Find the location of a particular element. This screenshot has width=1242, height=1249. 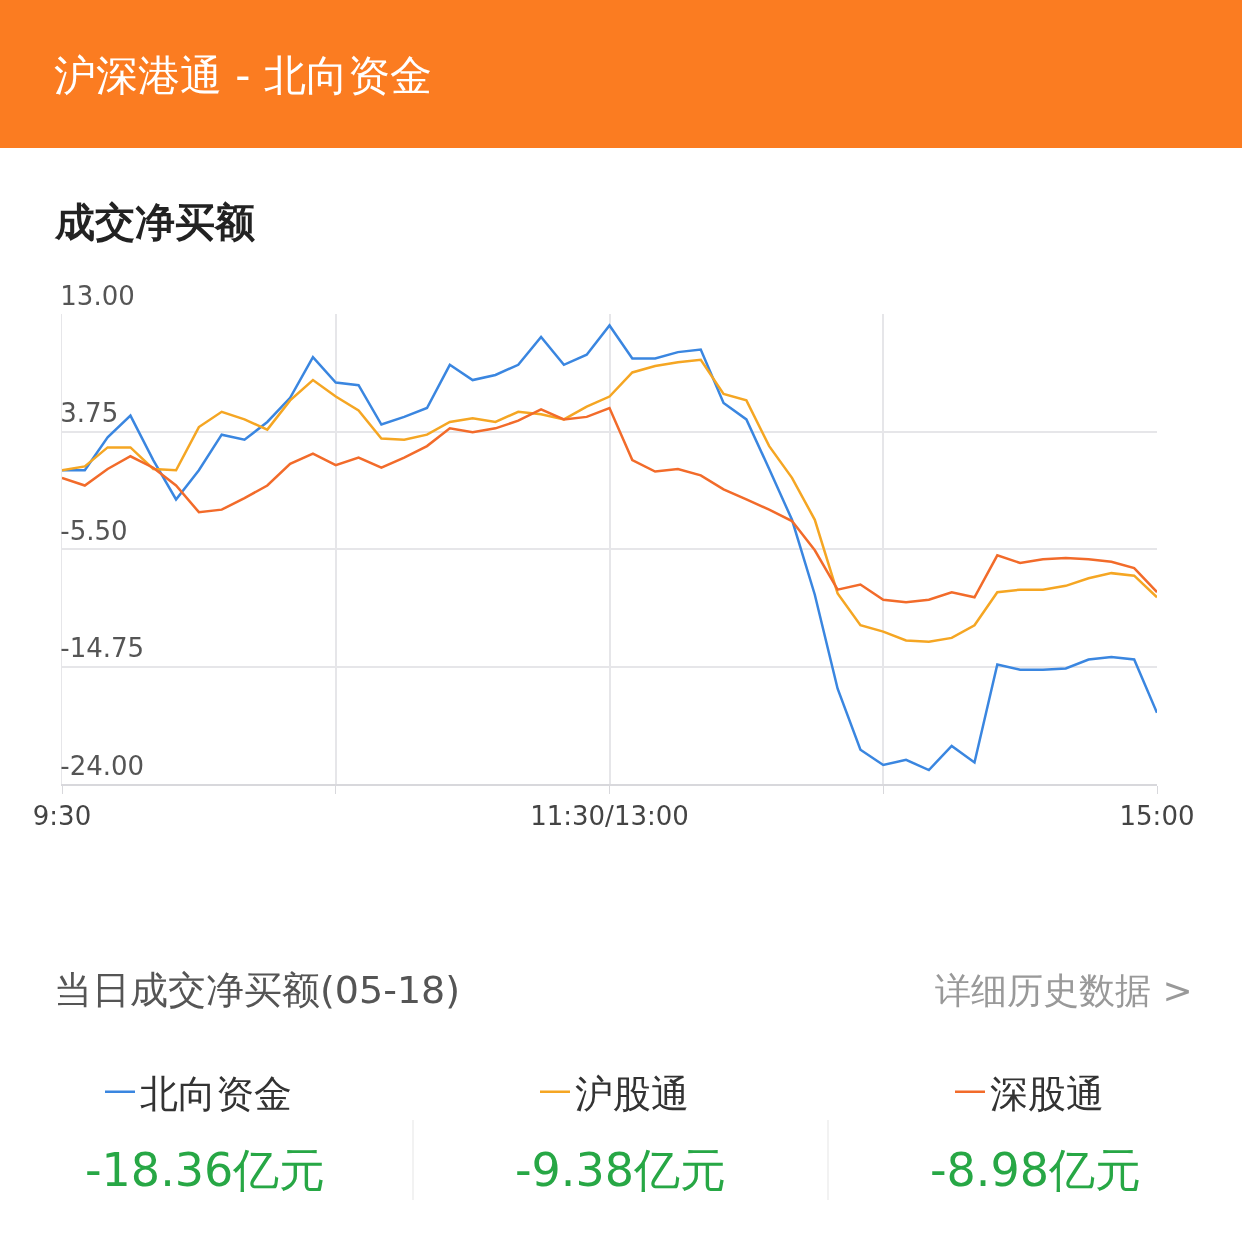

y-tick-label: 13.00 is located at coordinates (97, 295).